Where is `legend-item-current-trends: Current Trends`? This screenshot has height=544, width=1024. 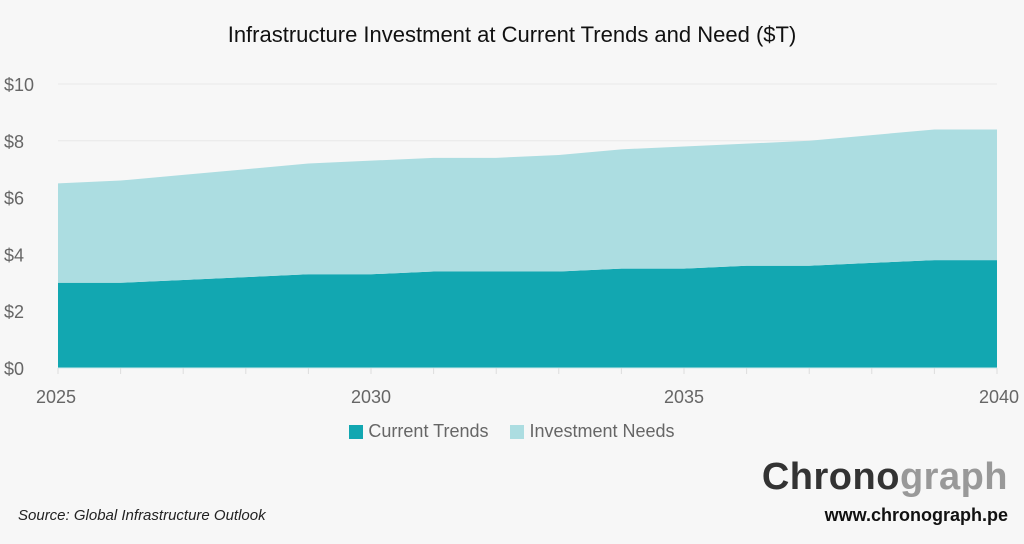 legend-item-current-trends: Current Trends is located at coordinates (418, 431).